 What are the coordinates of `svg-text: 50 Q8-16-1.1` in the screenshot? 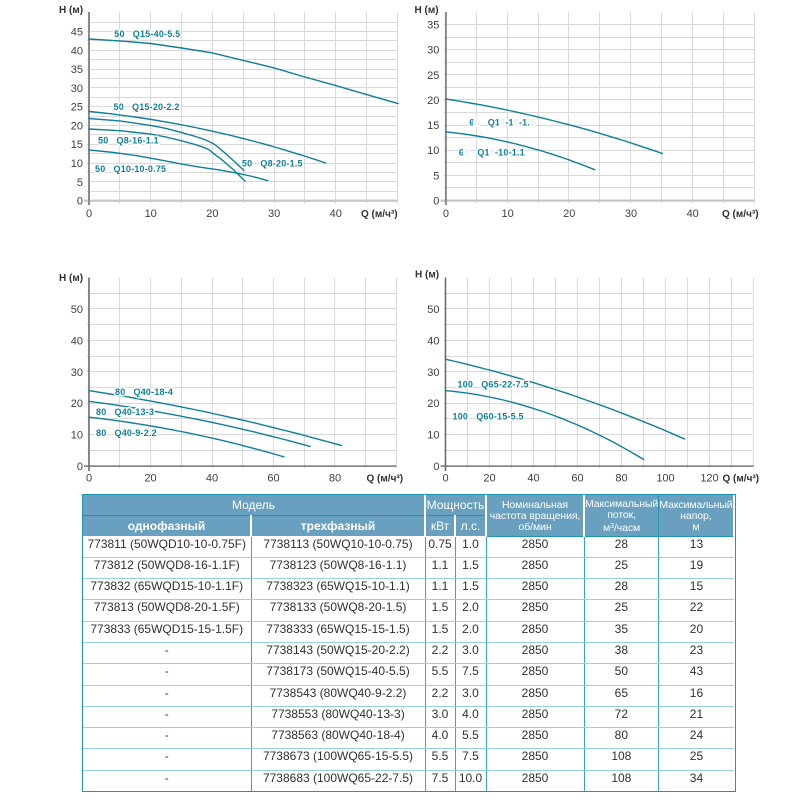 It's located at (128, 141).